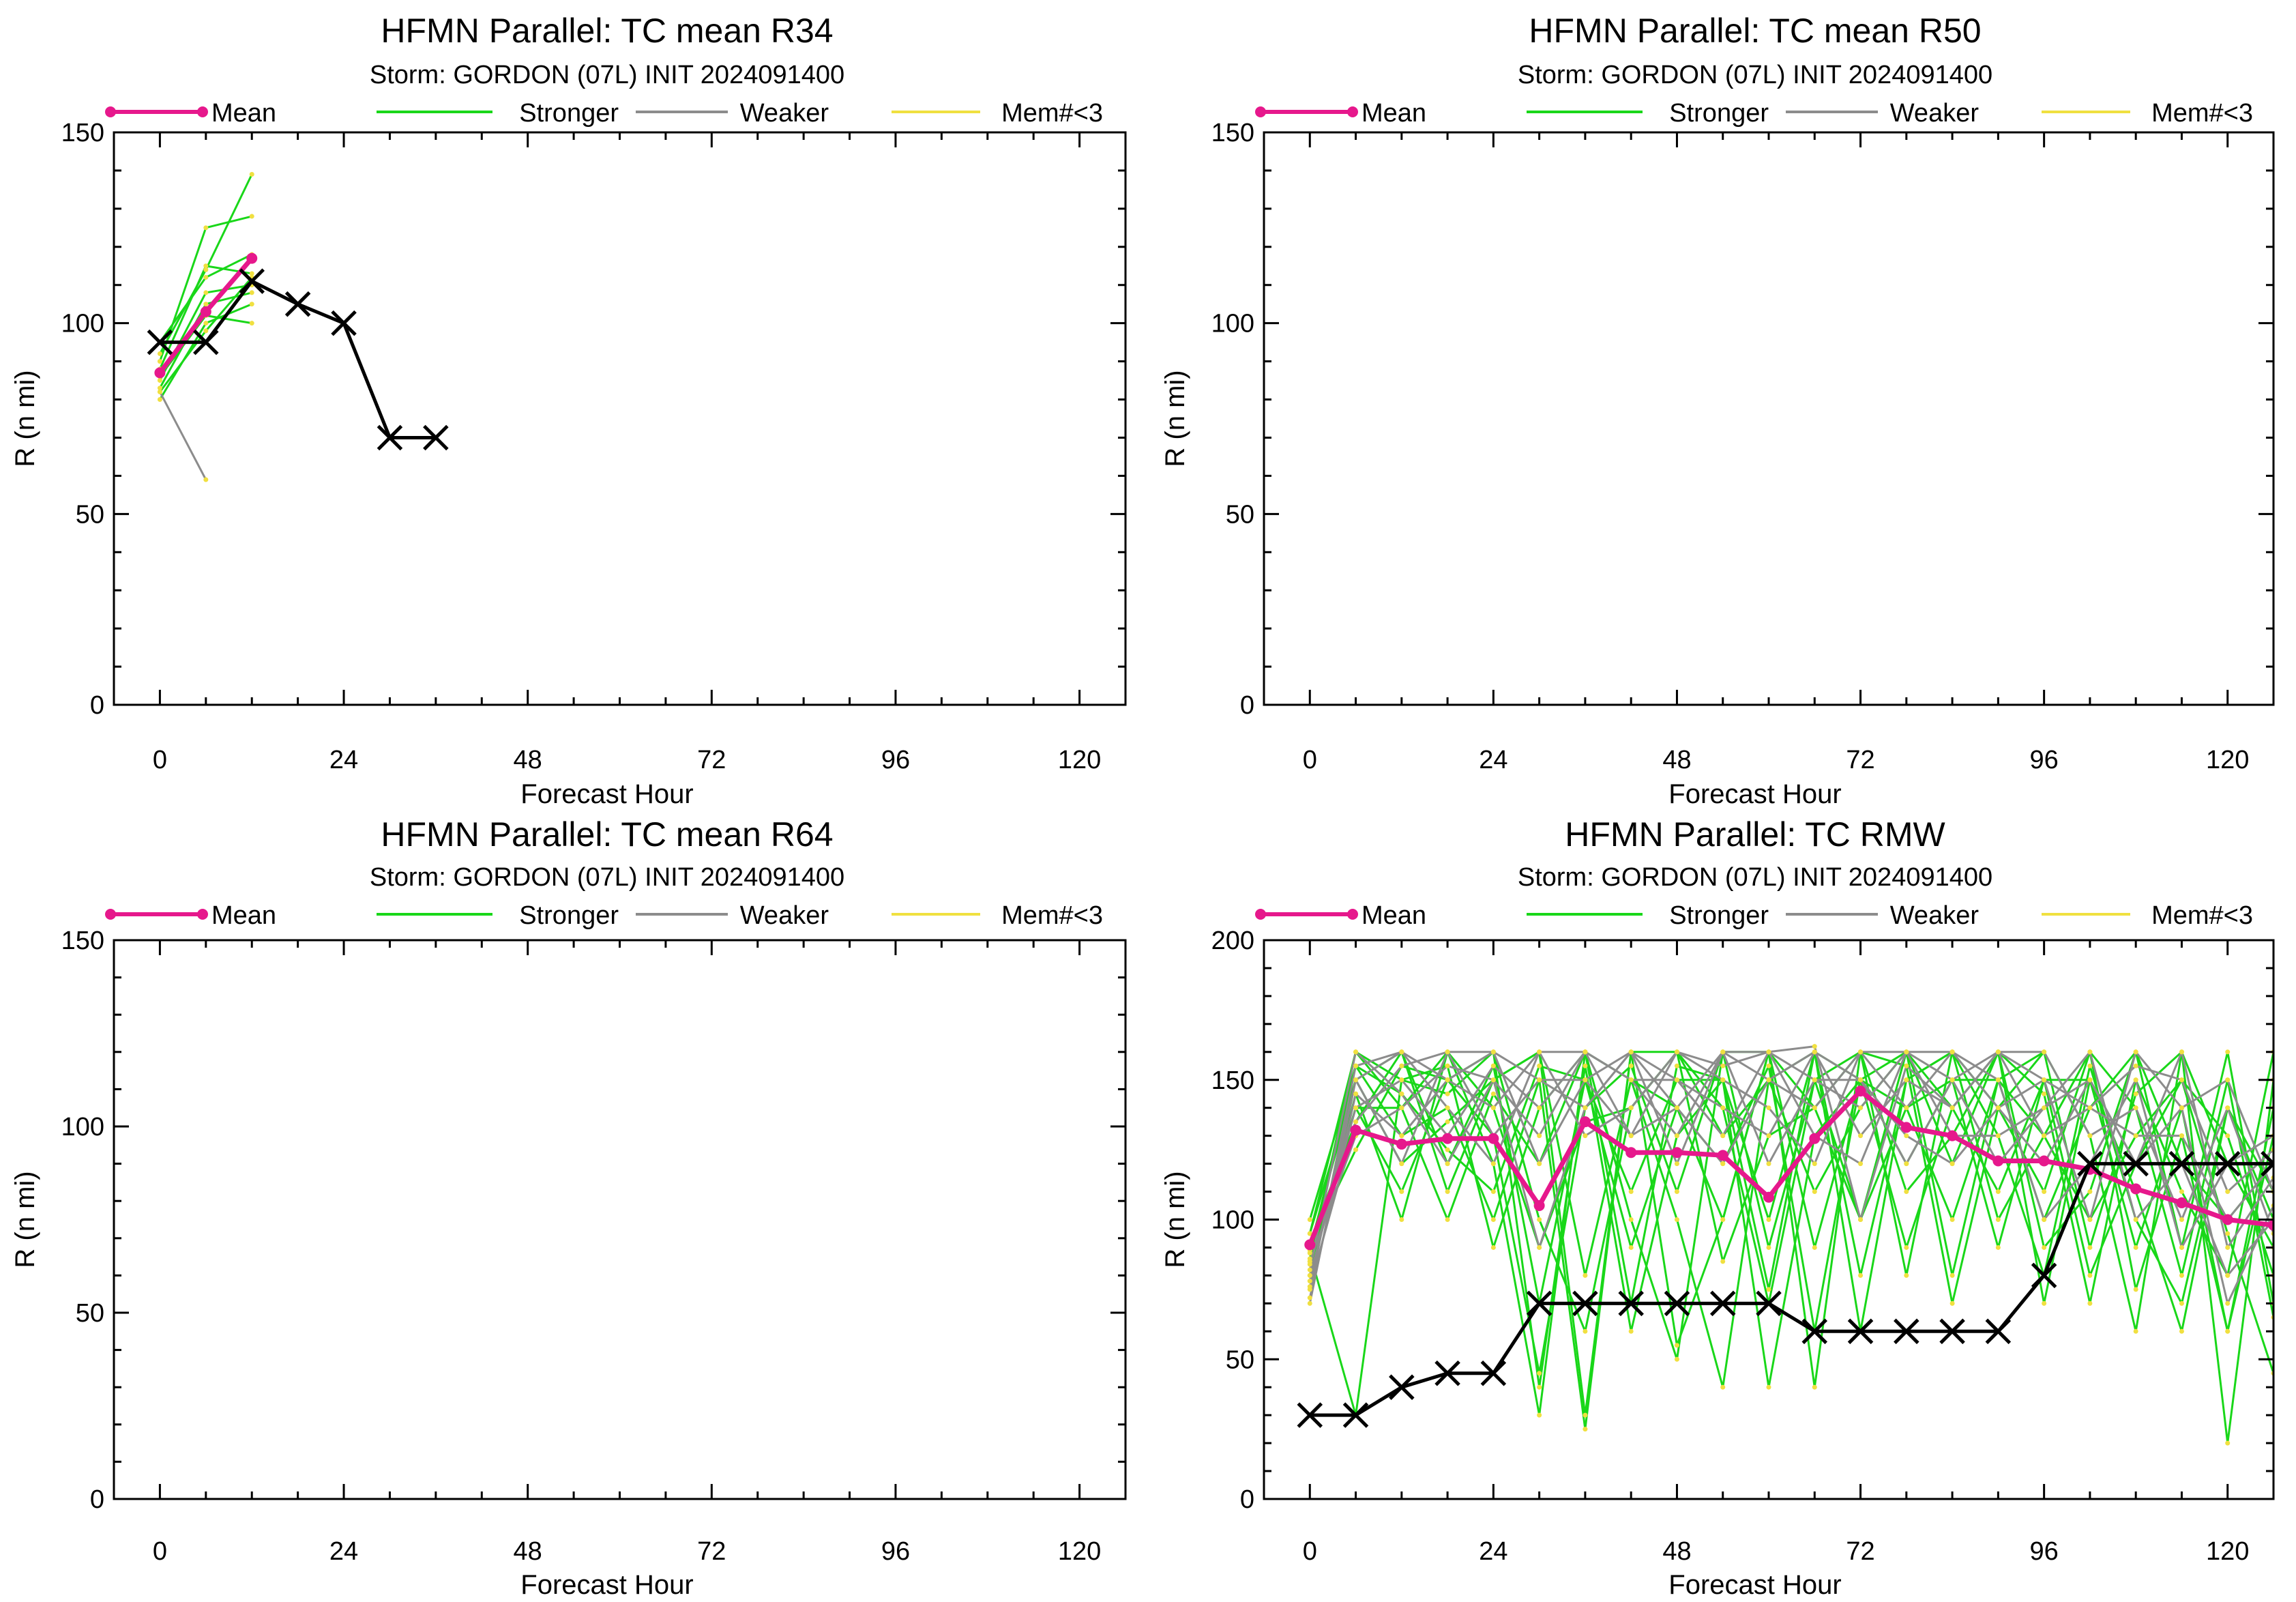 This screenshot has width=2296, height=1602. I want to click on x-tick-label: 120, so click(2227, 1551).